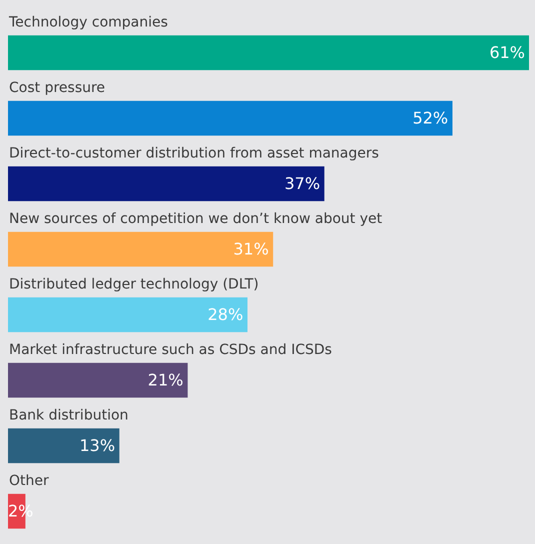  What do you see at coordinates (170, 350) in the screenshot?
I see `y-tick-label: Market infrastructure such as CSDs and ICSDs` at bounding box center [170, 350].